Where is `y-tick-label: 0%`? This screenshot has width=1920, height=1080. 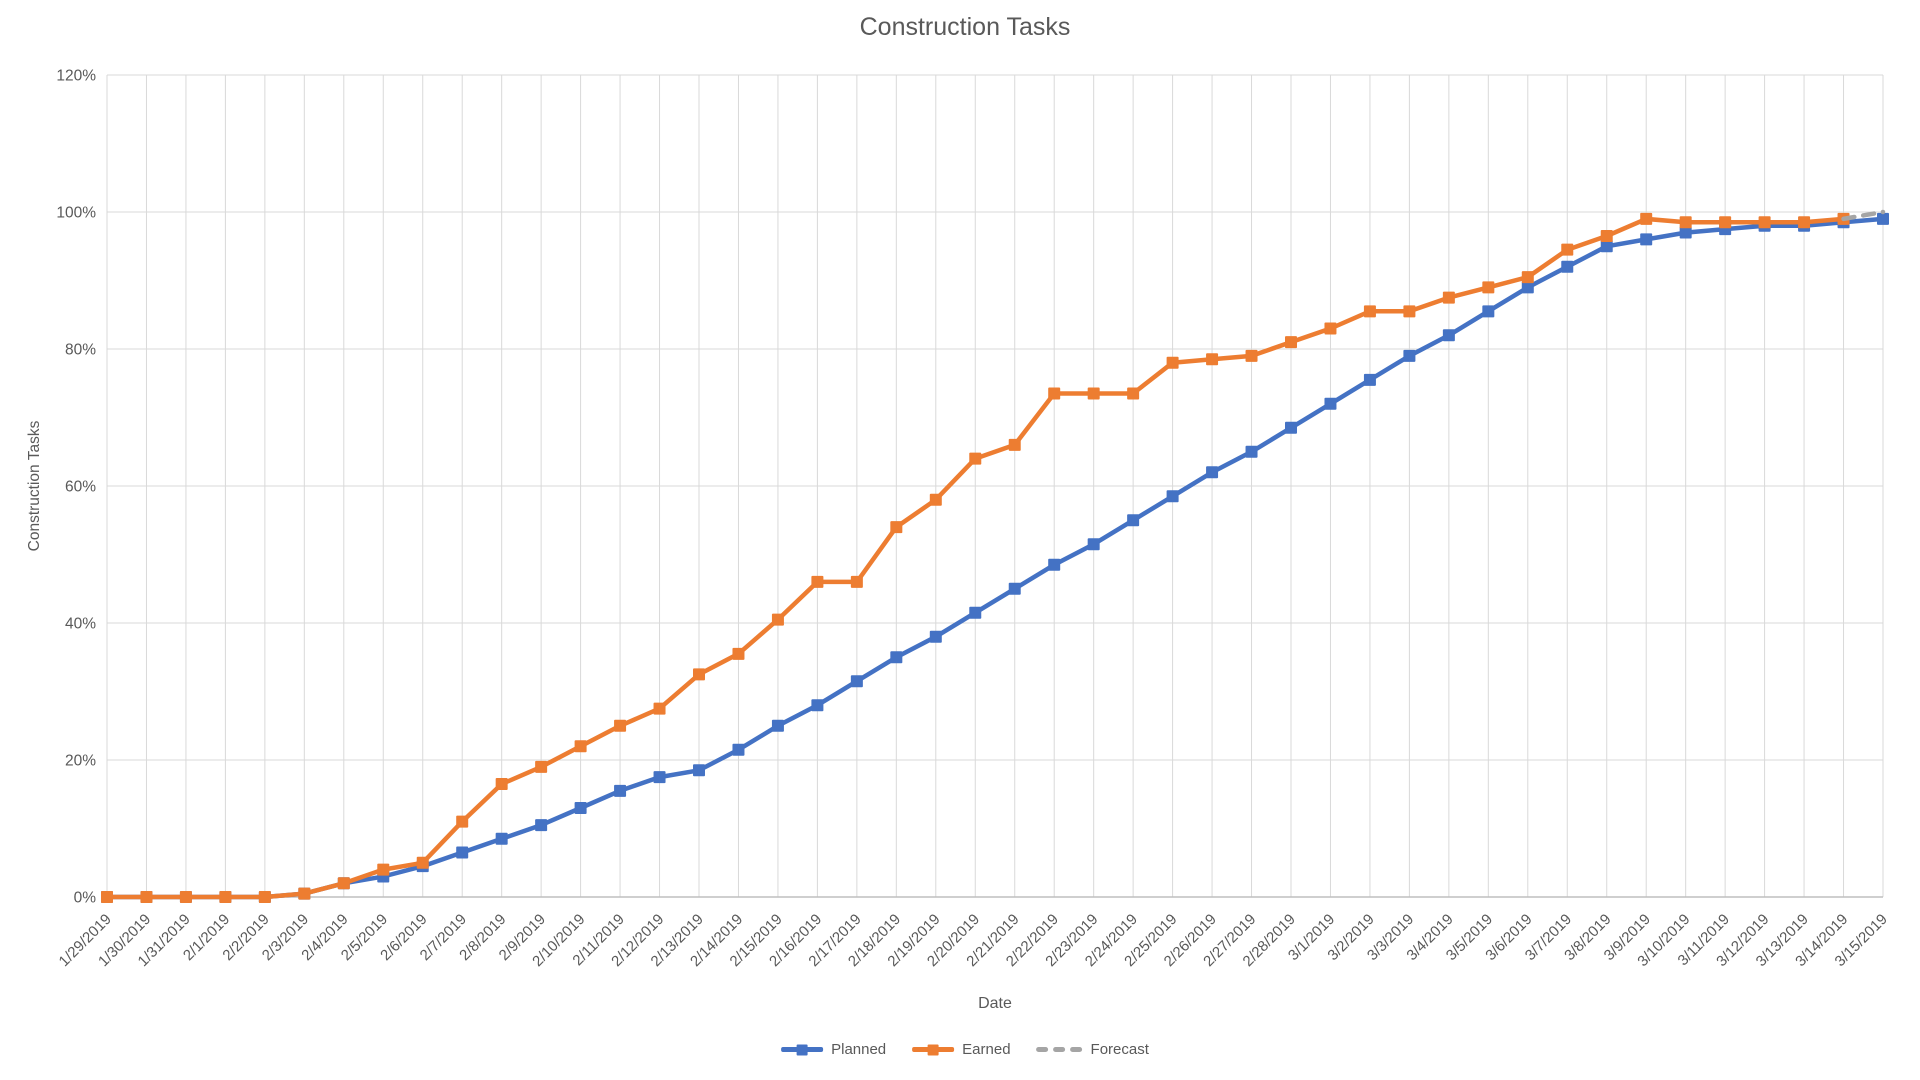 y-tick-label: 0% is located at coordinates (85, 898).